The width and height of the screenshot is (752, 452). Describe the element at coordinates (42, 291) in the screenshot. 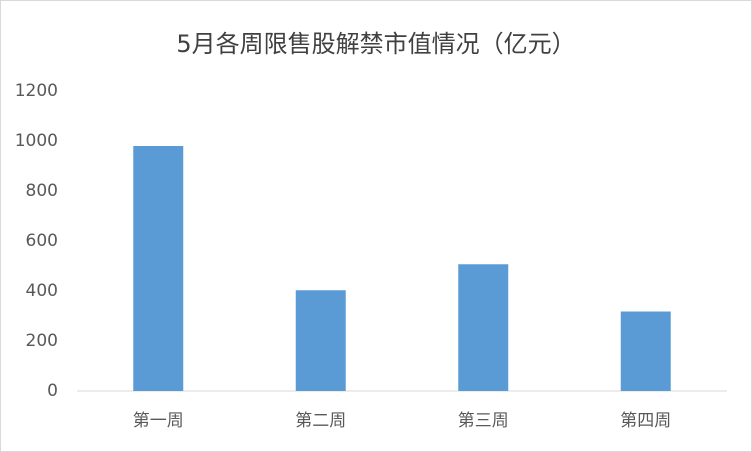

I see `y-tick-label: 400` at that location.